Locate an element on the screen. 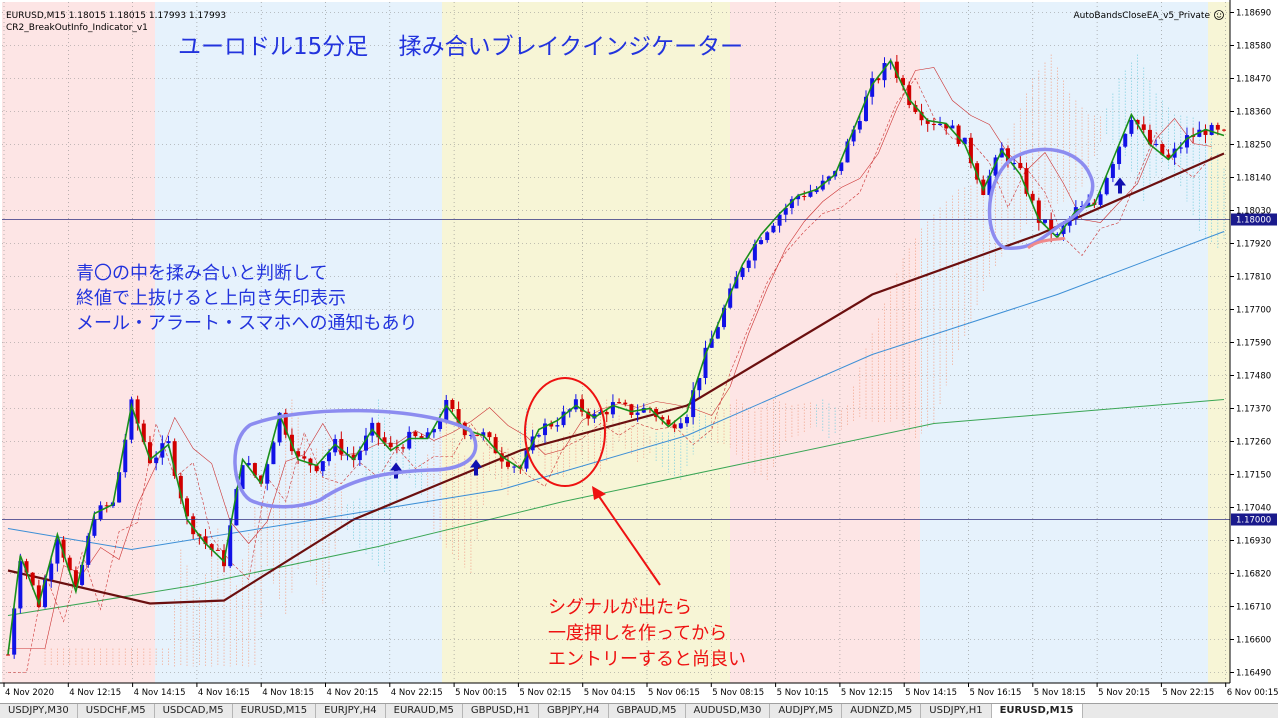 This screenshot has width=1278, height=718. symbol-tab: GBPAUD,M5 is located at coordinates (647, 711).